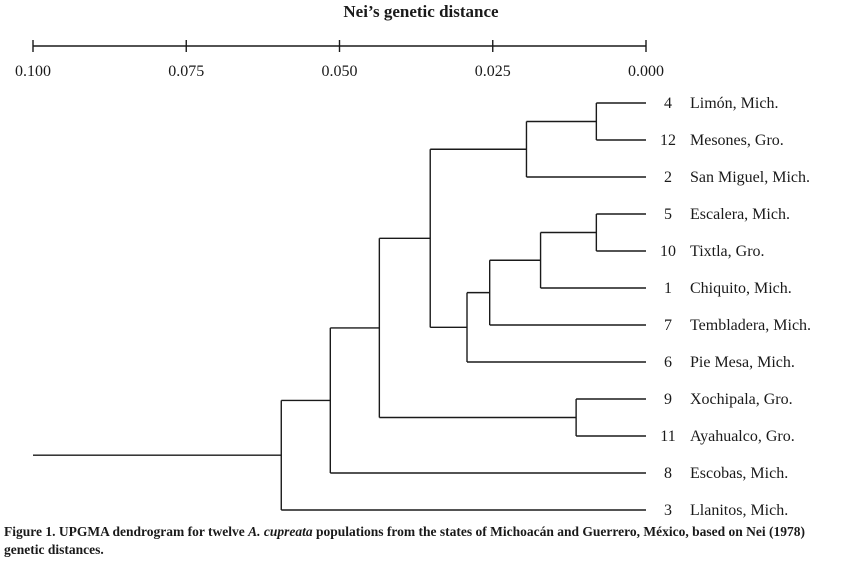 Image resolution: width=850 pixels, height=564 pixels. I want to click on caption-prefix: Figure 1. UPGMA dendrogram for twelve, so click(126, 531).